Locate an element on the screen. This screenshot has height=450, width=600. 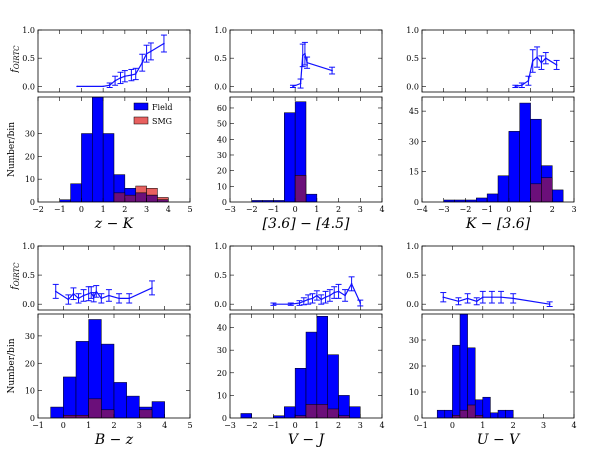
legend-field-swatch is located at coordinates (141, 106).